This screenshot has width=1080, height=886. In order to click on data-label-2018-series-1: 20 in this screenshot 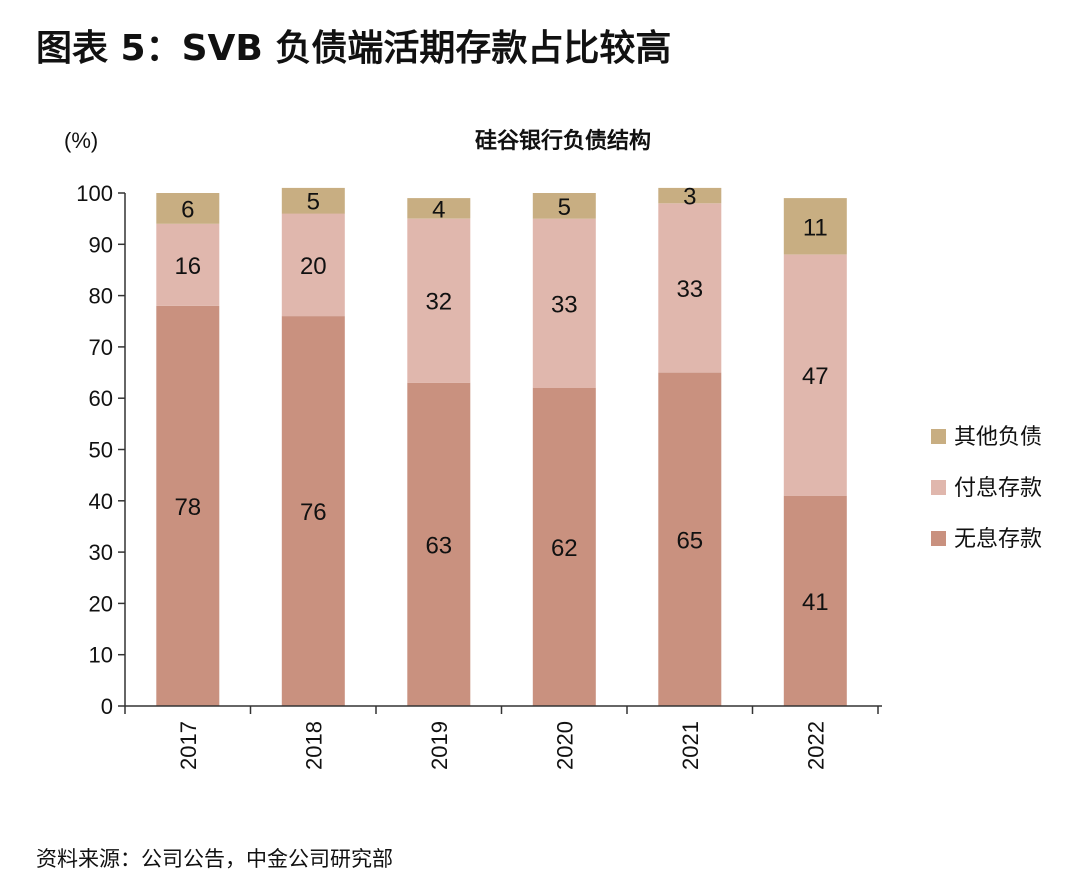, I will do `click(313, 266)`.